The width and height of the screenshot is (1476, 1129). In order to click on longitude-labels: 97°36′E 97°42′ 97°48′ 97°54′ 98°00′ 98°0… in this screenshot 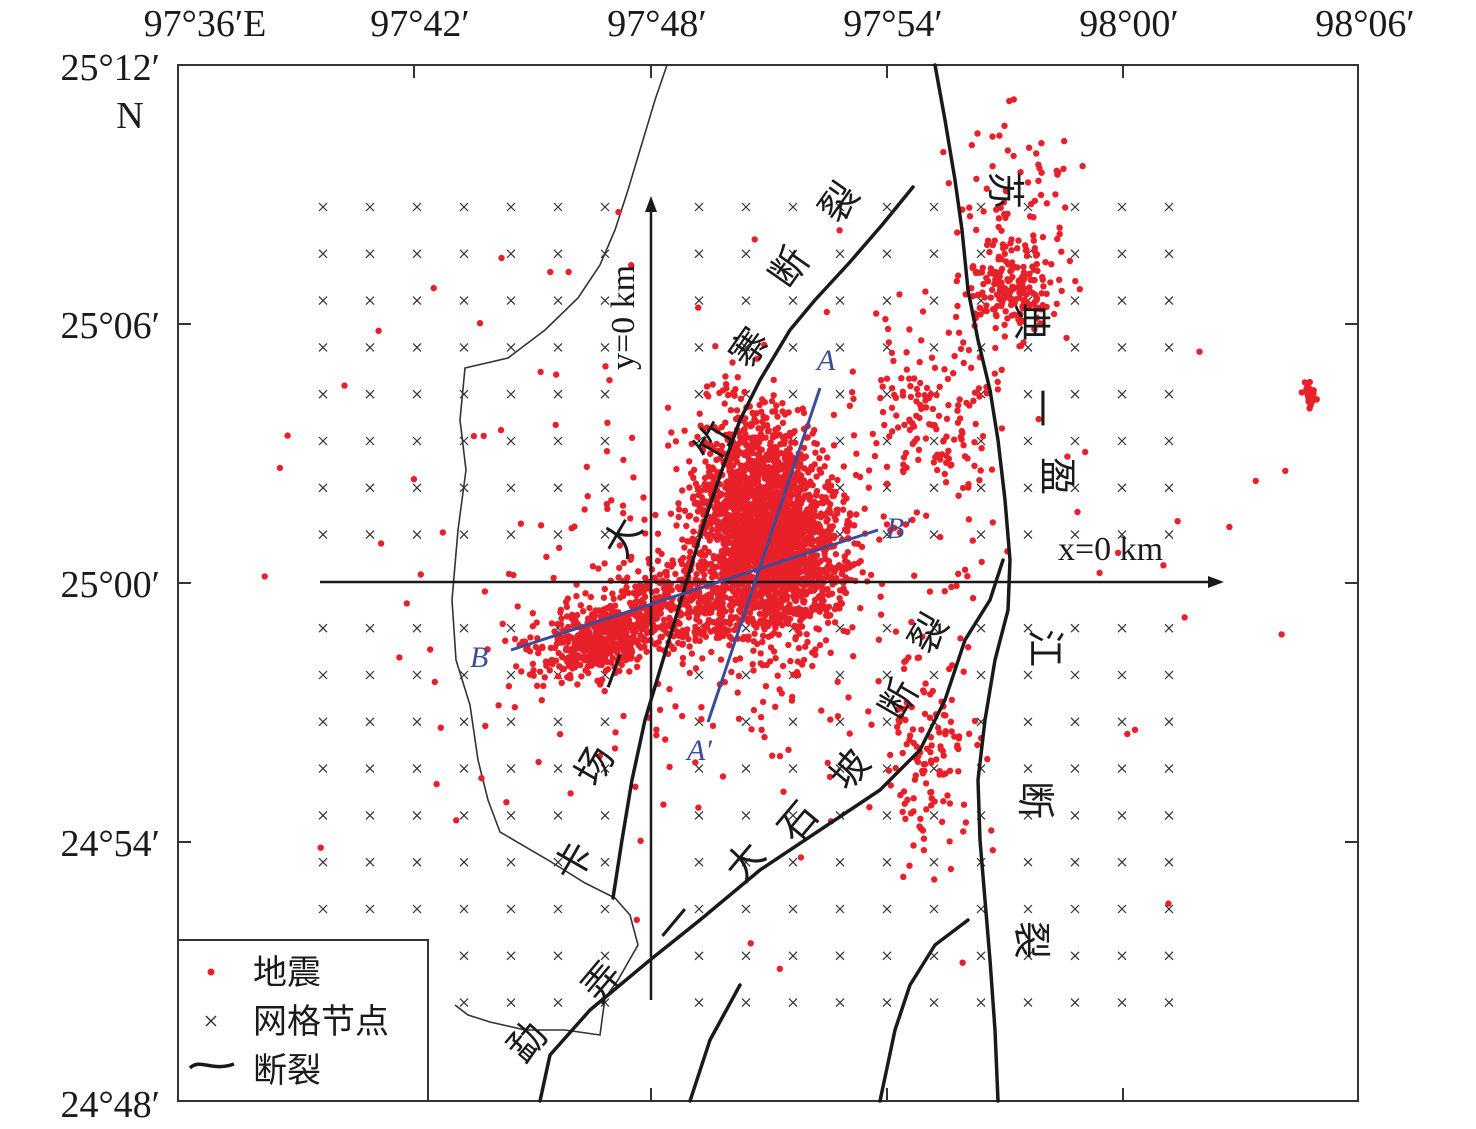, I will do `click(779, 24)`.